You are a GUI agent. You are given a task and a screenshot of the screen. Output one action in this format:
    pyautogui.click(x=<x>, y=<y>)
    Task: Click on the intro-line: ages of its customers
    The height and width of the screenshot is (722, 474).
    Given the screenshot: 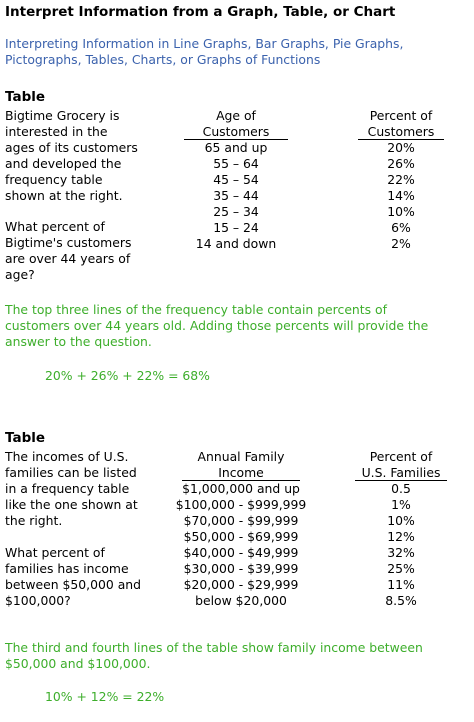 What is the action you would take?
    pyautogui.click(x=71, y=147)
    